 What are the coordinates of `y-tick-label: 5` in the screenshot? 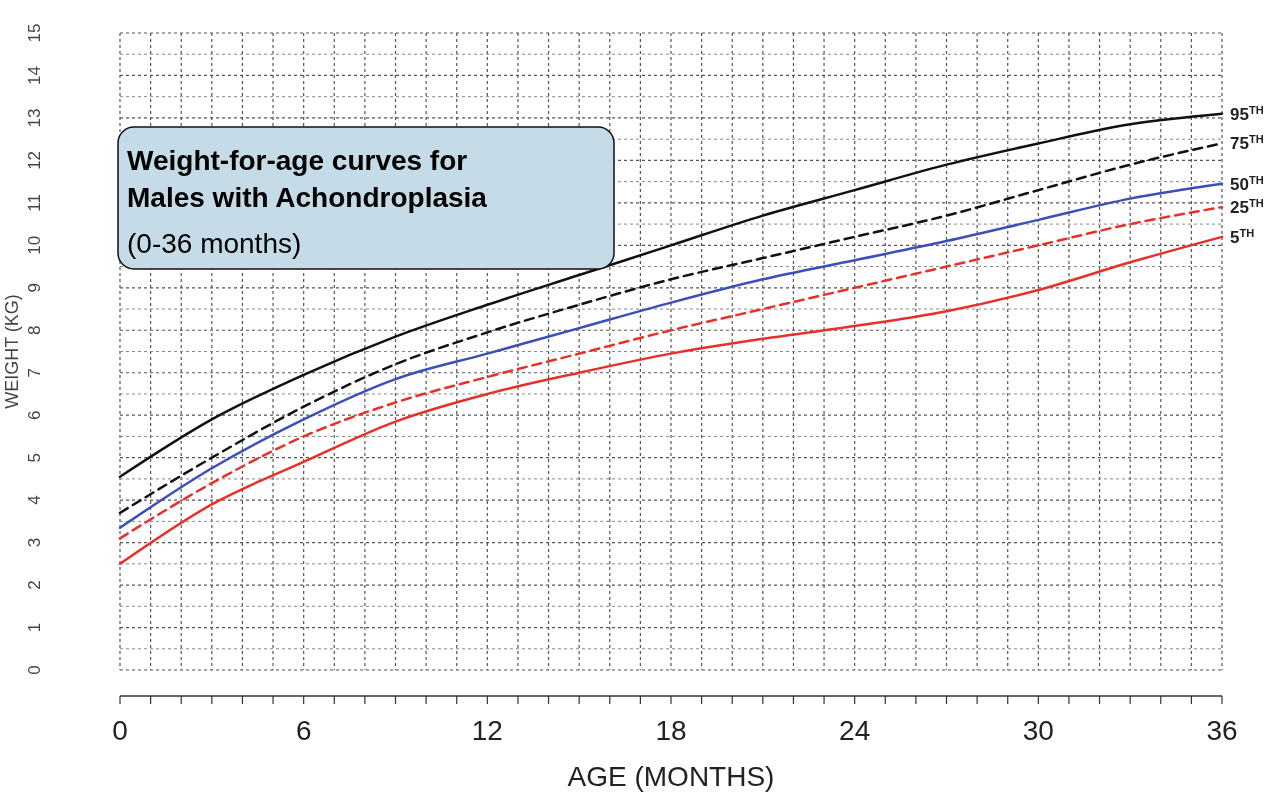 It's located at (34, 457).